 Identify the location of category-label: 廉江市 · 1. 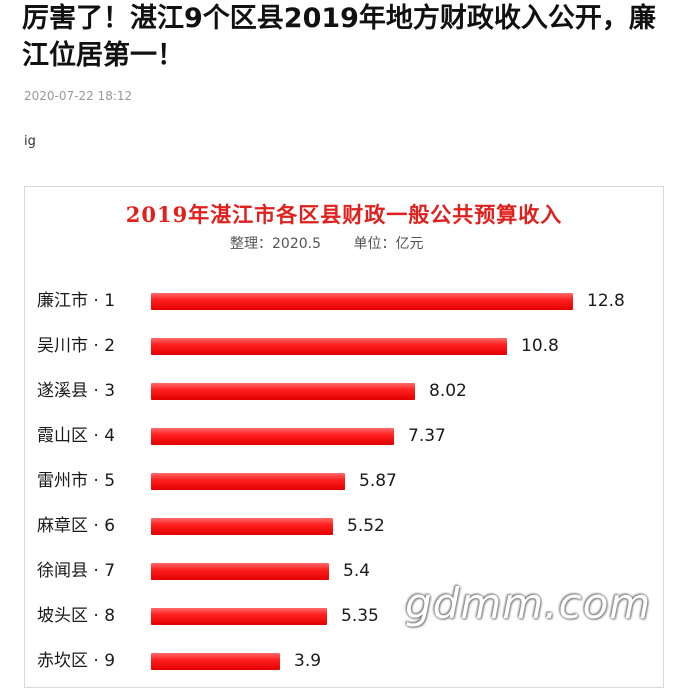
(76, 301).